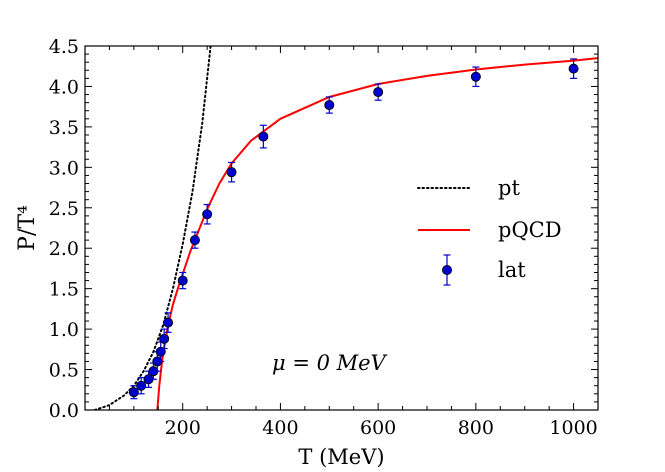 Image resolution: width=665 pixels, height=472 pixels. What do you see at coordinates (468, 188) in the screenshot?
I see `legend-entry-pt: pt` at bounding box center [468, 188].